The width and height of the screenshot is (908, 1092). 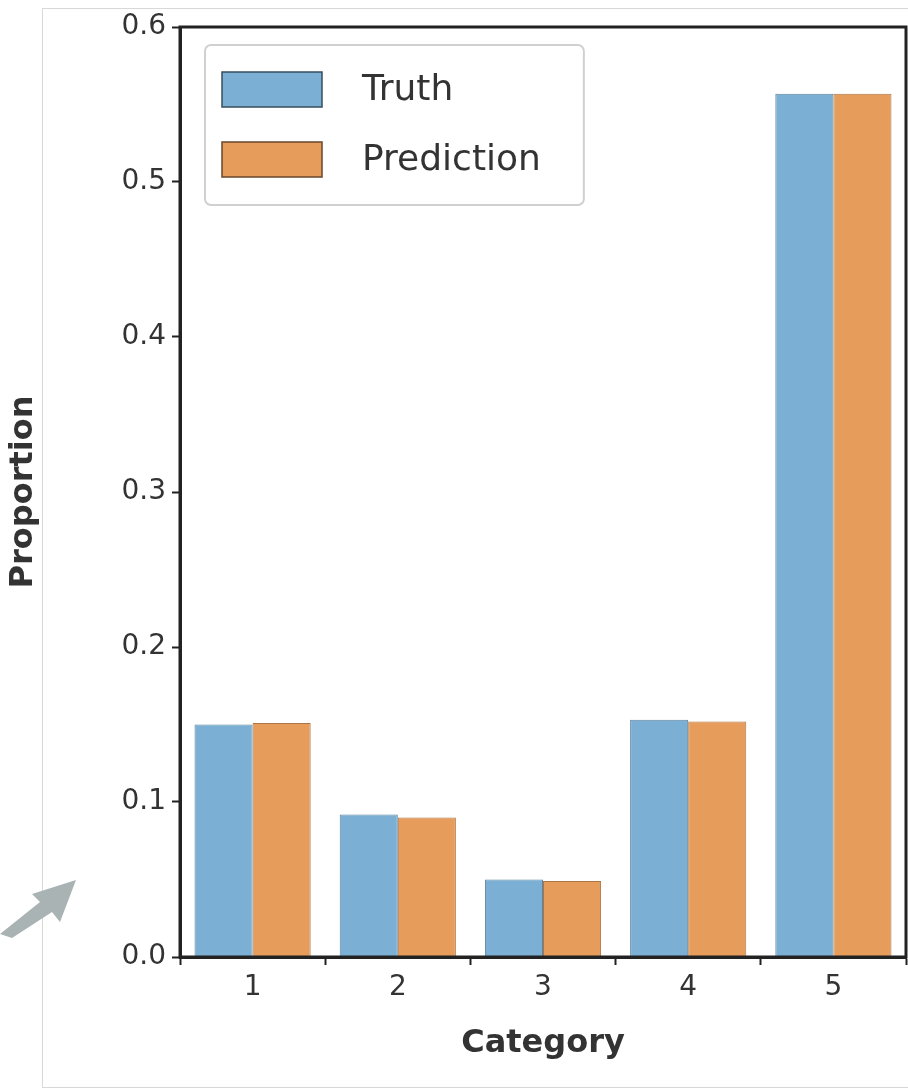 I want to click on x-tick-label: 1, so click(x=252, y=986).